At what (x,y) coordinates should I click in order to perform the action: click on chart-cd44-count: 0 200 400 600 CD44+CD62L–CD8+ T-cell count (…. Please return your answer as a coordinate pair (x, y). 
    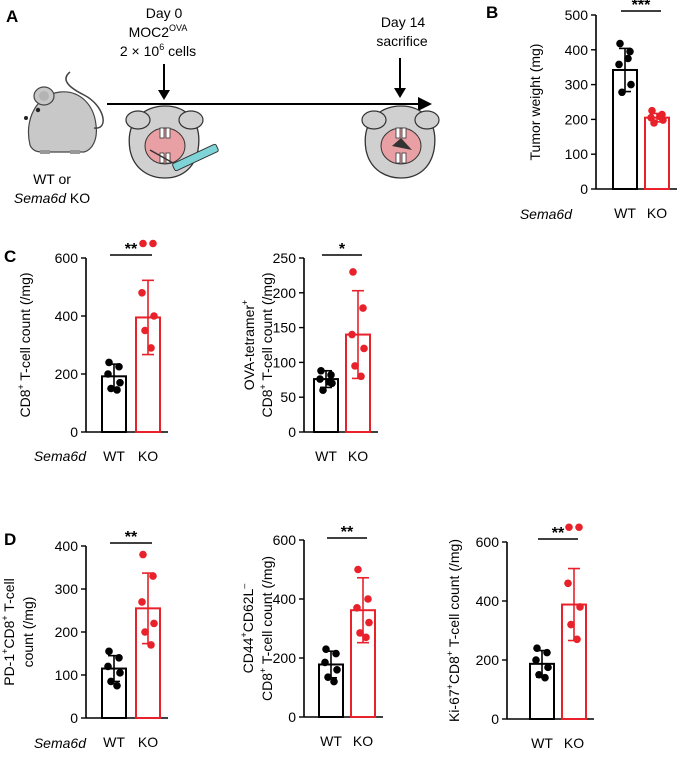
    Looking at the image, I should click on (311, 636).